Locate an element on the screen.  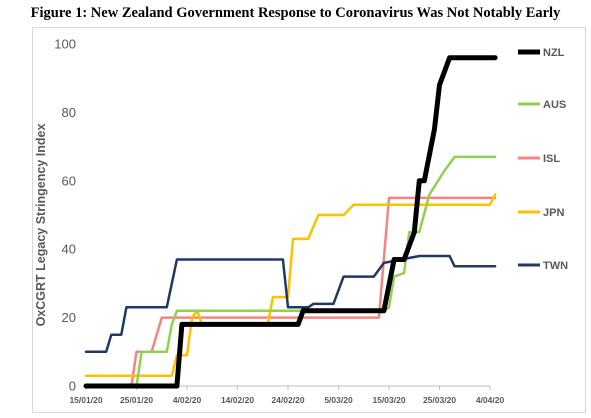
x-tick-label: 5/03/20 is located at coordinates (338, 400).